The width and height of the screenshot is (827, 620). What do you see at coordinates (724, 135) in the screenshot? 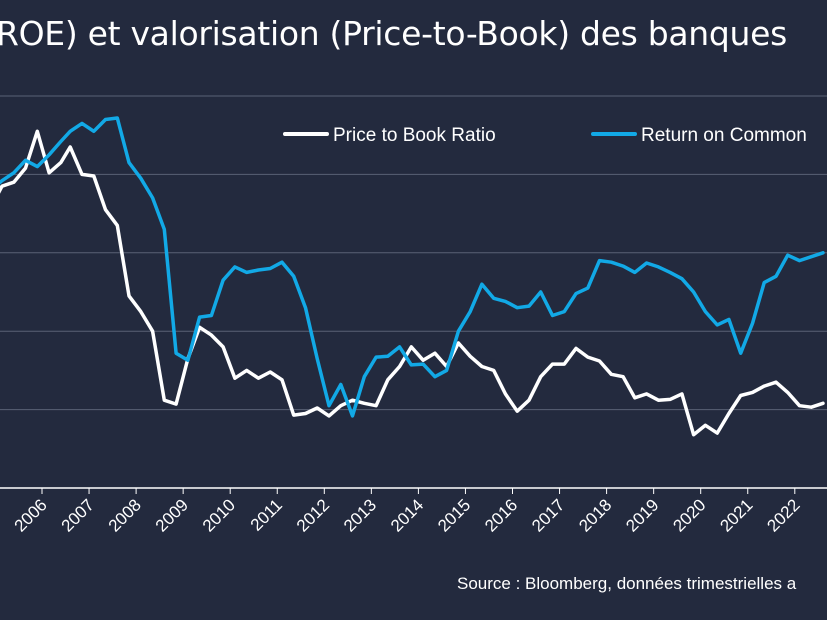
I see `legend-label: Return on Common` at bounding box center [724, 135].